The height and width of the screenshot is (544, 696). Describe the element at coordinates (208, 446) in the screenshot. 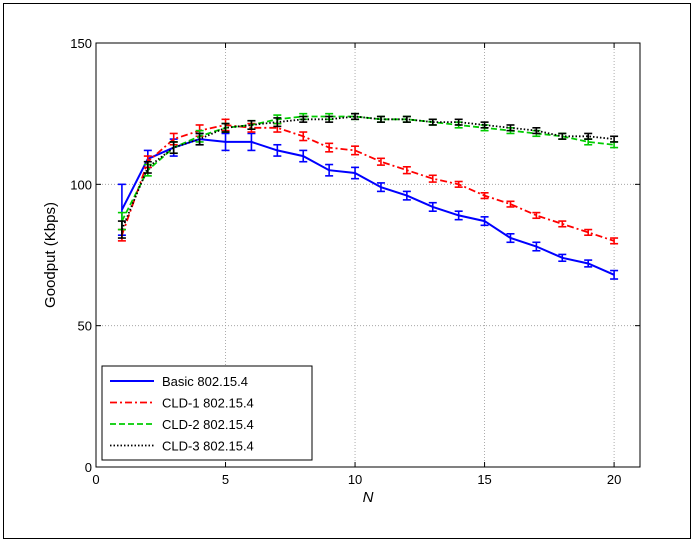

I see `legend-label: CLD-3 802.15.4` at that location.